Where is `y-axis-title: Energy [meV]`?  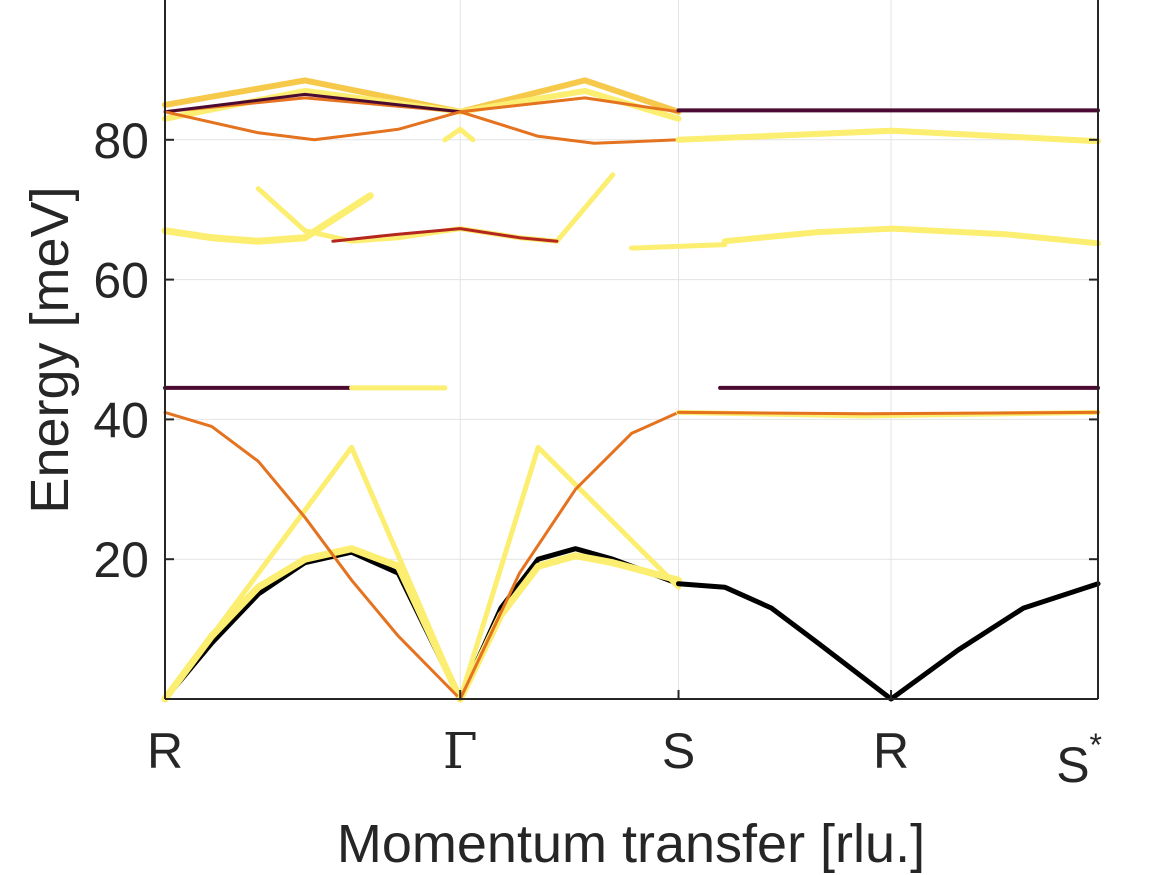 y-axis-title: Energy [meV] is located at coordinates (50, 349).